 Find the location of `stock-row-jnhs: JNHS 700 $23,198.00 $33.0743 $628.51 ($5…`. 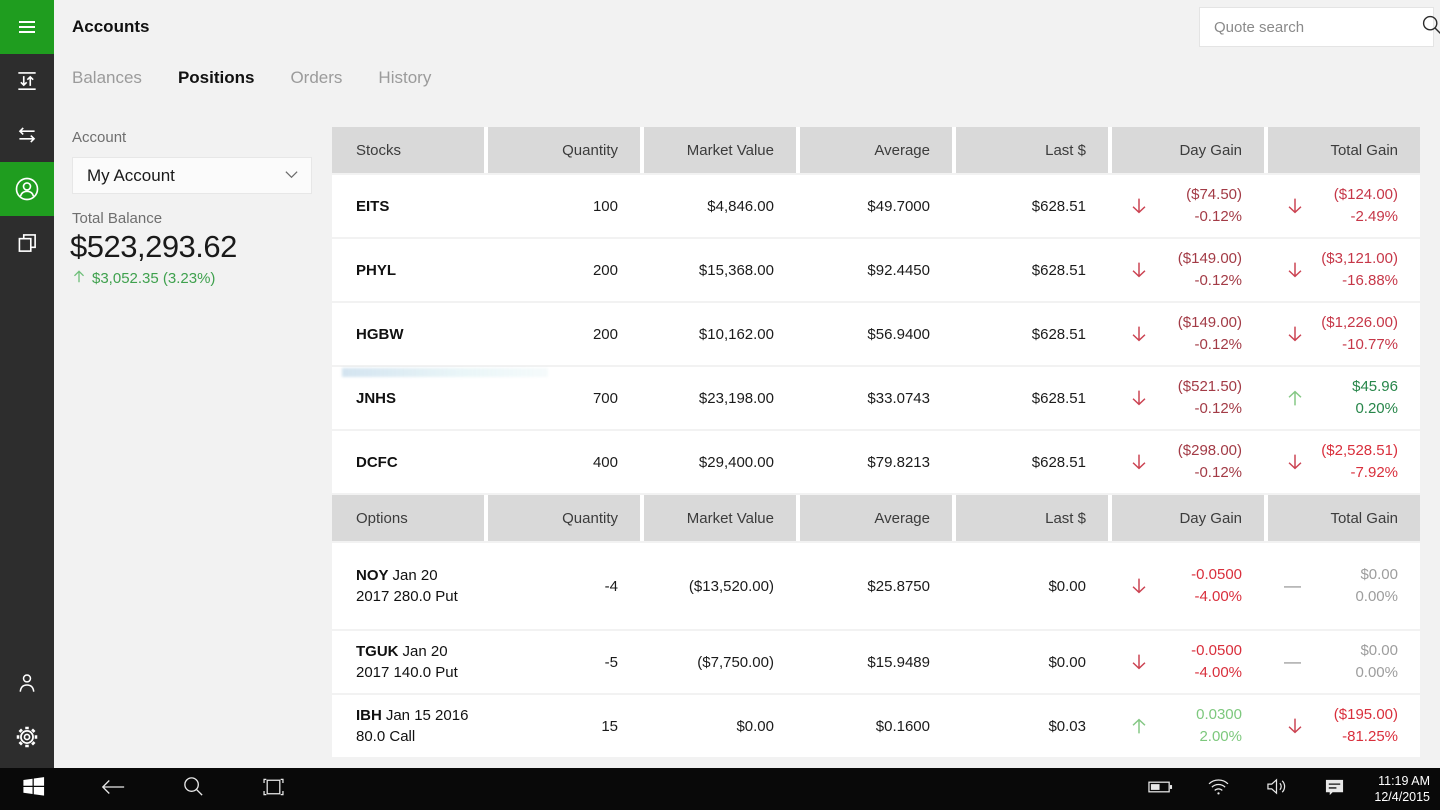

stock-row-jnhs: JNHS 700 $23,198.00 $33.0743 $628.51 ($5… is located at coordinates (876, 398).